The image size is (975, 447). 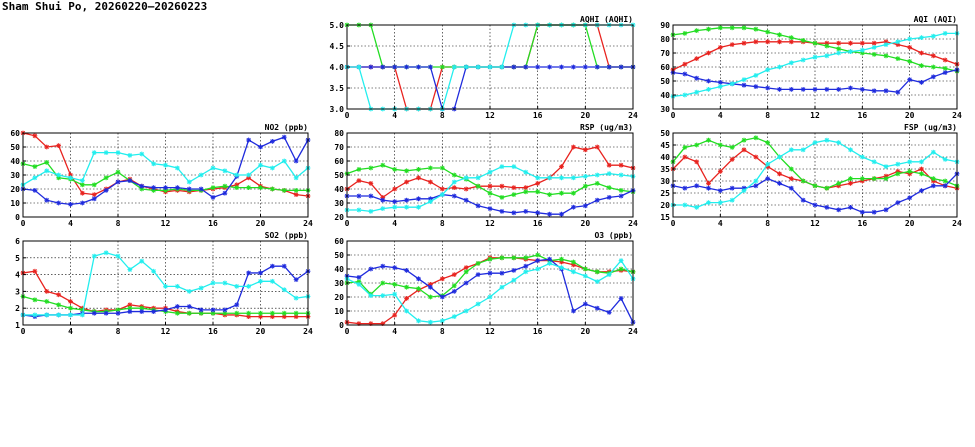 What do you see at coordinates (339, 297) in the screenshot?
I see `y-tick-label: 20` at bounding box center [339, 297].